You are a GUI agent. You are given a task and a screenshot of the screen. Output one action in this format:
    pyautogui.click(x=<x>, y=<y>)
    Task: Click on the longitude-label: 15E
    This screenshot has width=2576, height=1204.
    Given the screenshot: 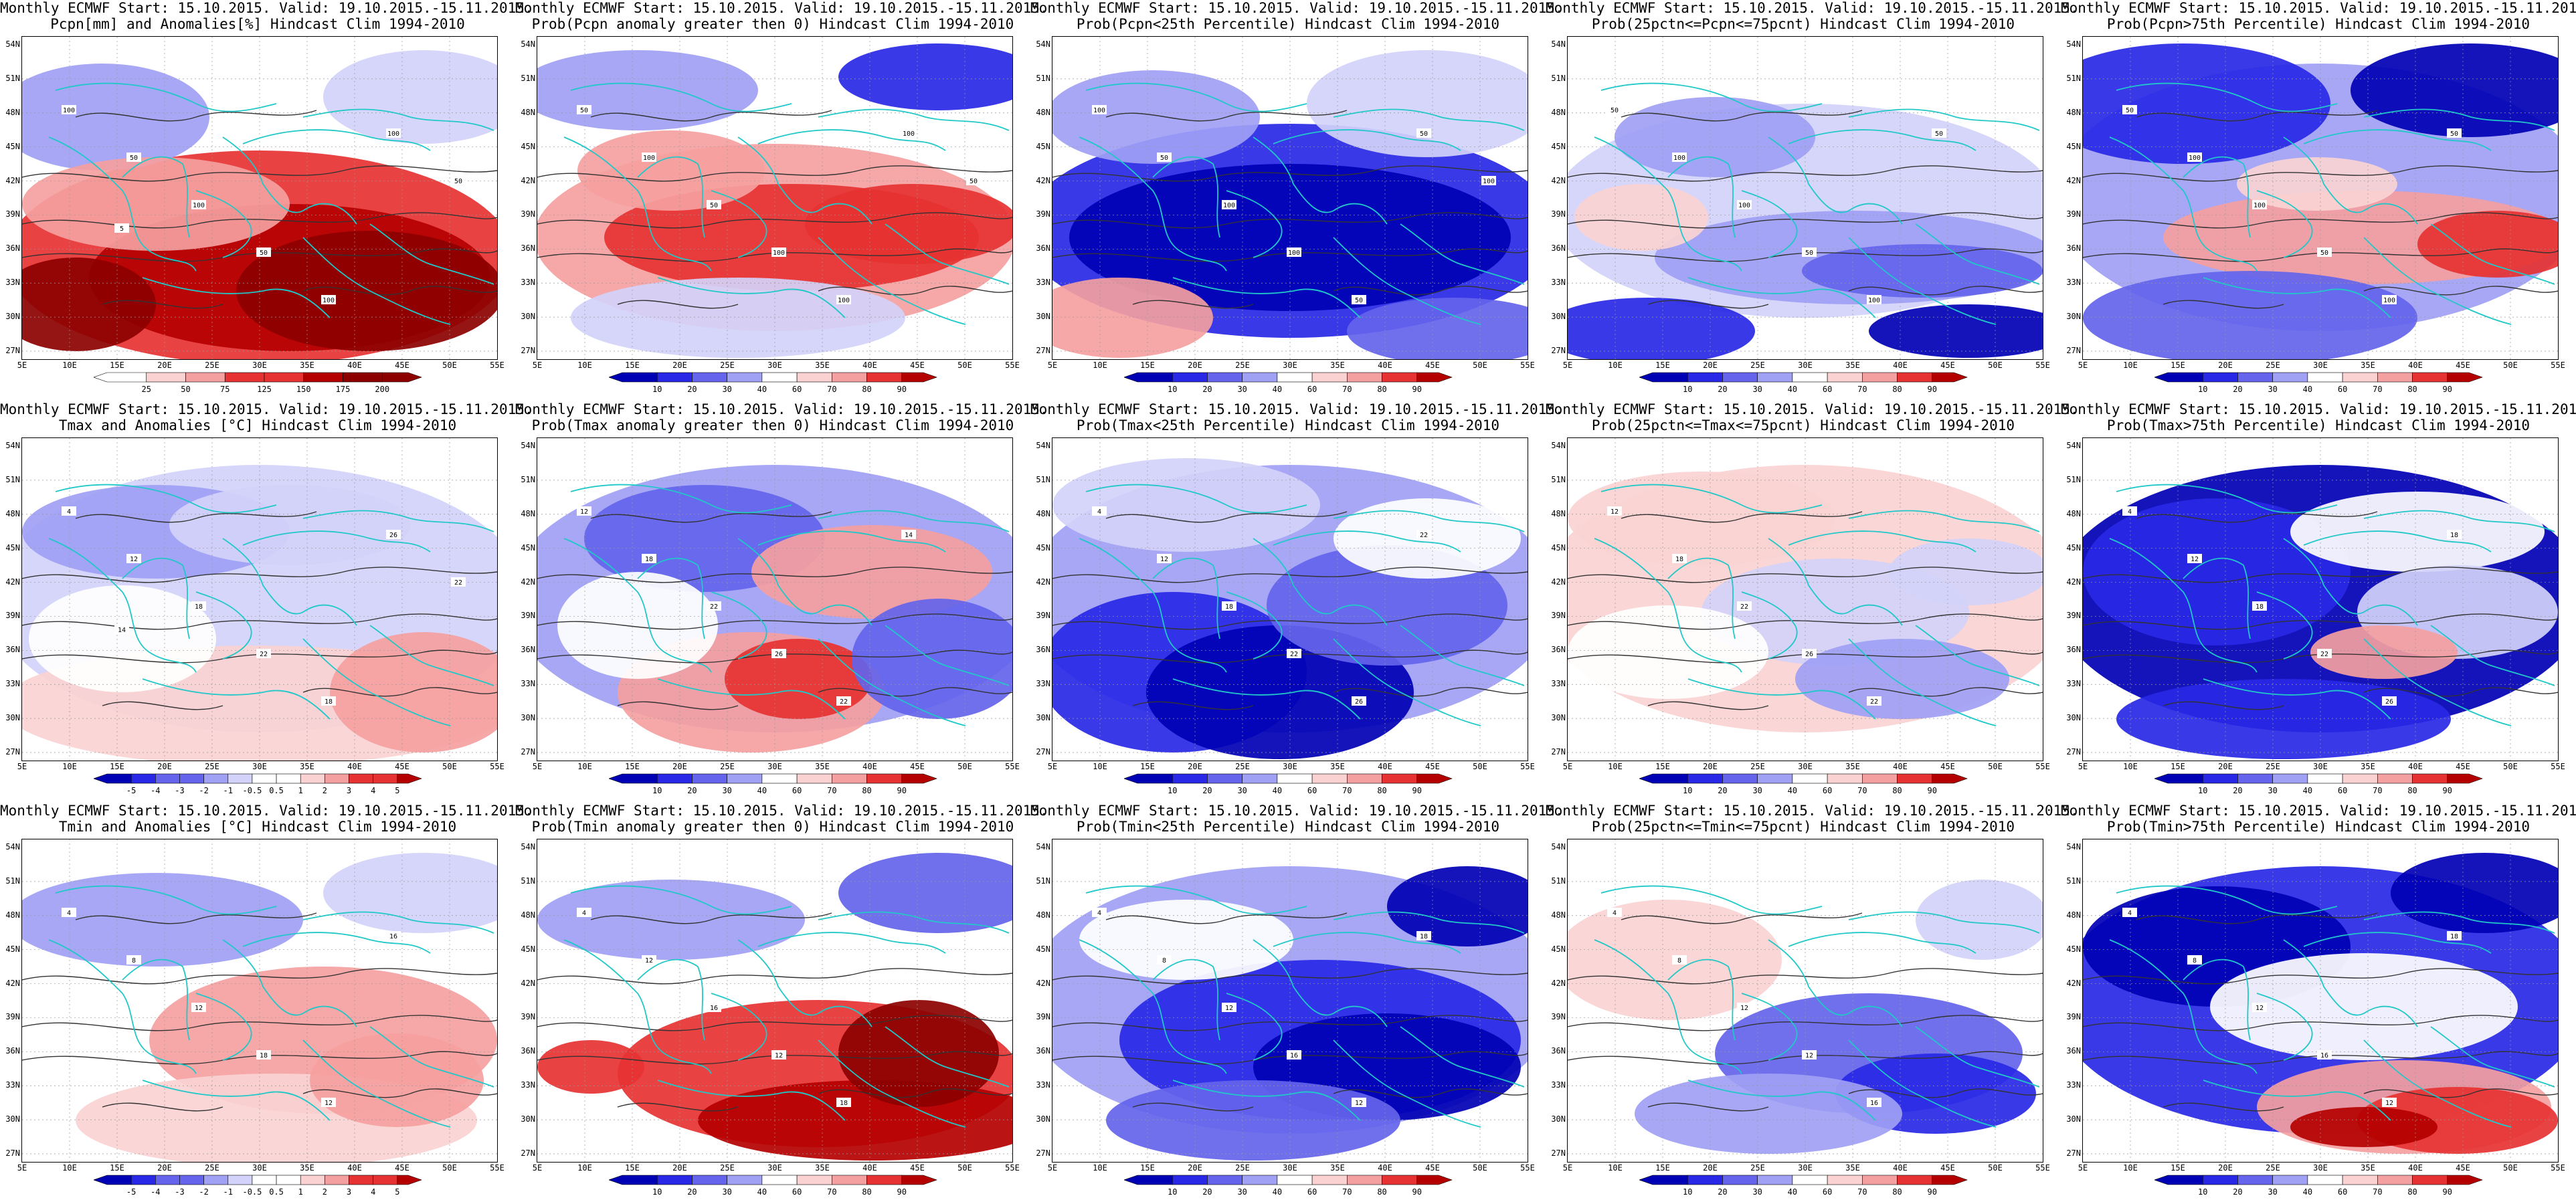 What is the action you would take?
    pyautogui.click(x=1147, y=1168)
    